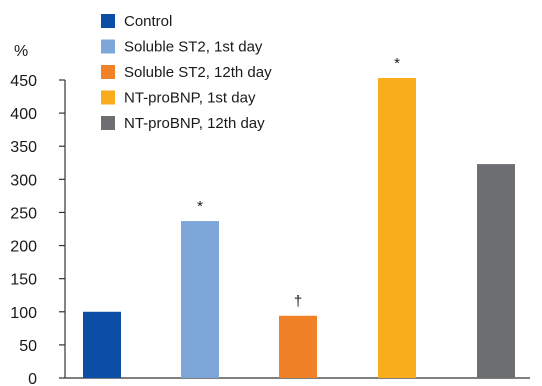  What do you see at coordinates (23, 114) in the screenshot?
I see `y-tick-label: 400` at bounding box center [23, 114].